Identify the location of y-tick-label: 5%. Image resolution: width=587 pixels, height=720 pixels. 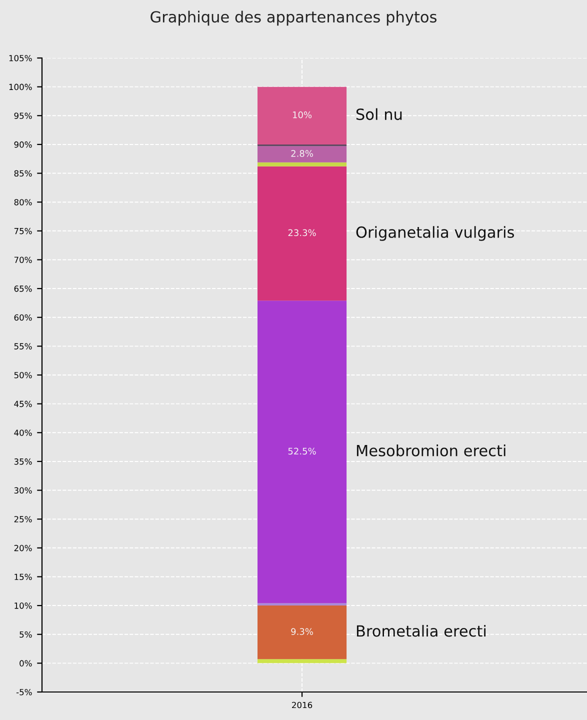
(26, 634).